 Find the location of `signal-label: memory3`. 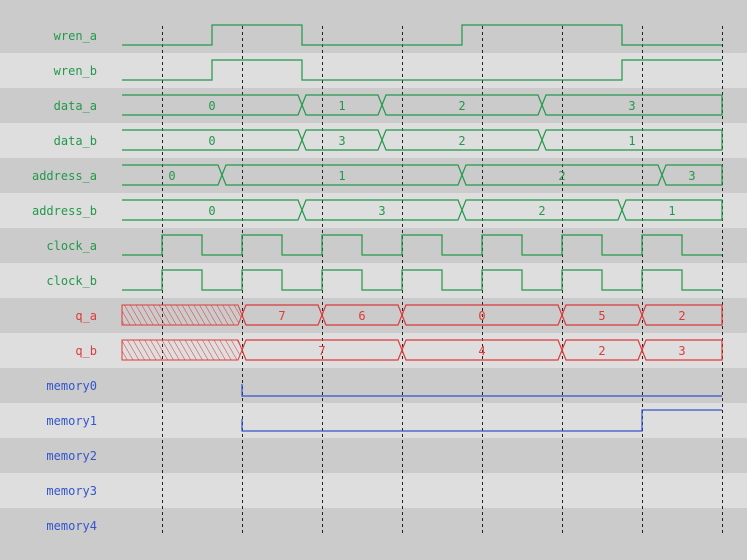

signal-label: memory3 is located at coordinates (71, 491).